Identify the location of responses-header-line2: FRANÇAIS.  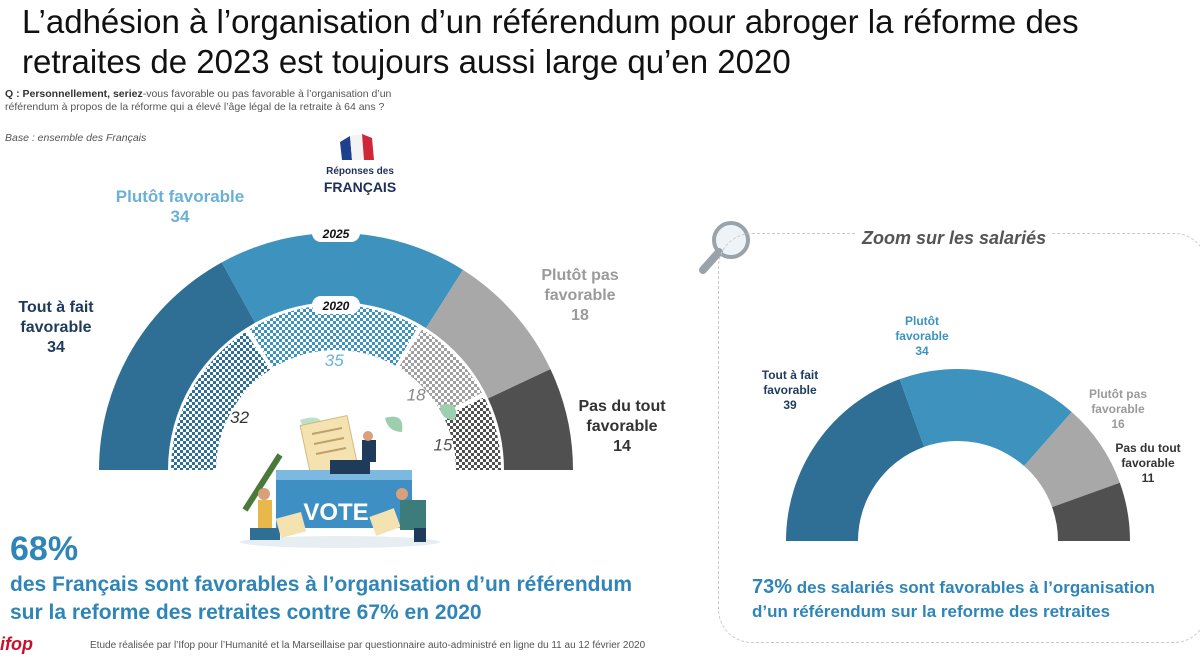
(360, 187).